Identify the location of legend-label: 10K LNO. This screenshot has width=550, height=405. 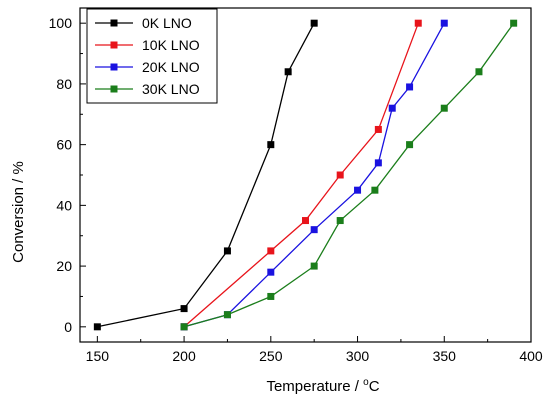
(171, 45).